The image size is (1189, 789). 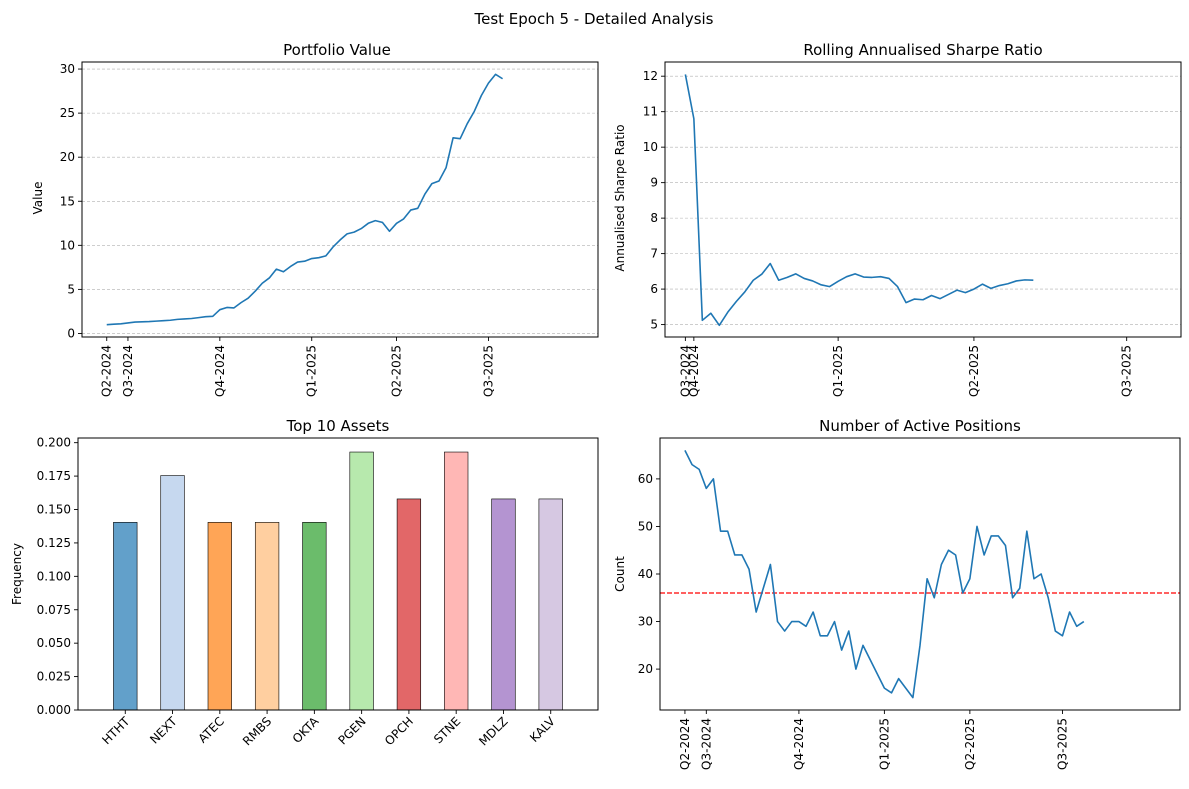 What do you see at coordinates (922, 50) in the screenshot?
I see `sharpe-chart-title: Rolling Annualised Sharpe Ratio` at bounding box center [922, 50].